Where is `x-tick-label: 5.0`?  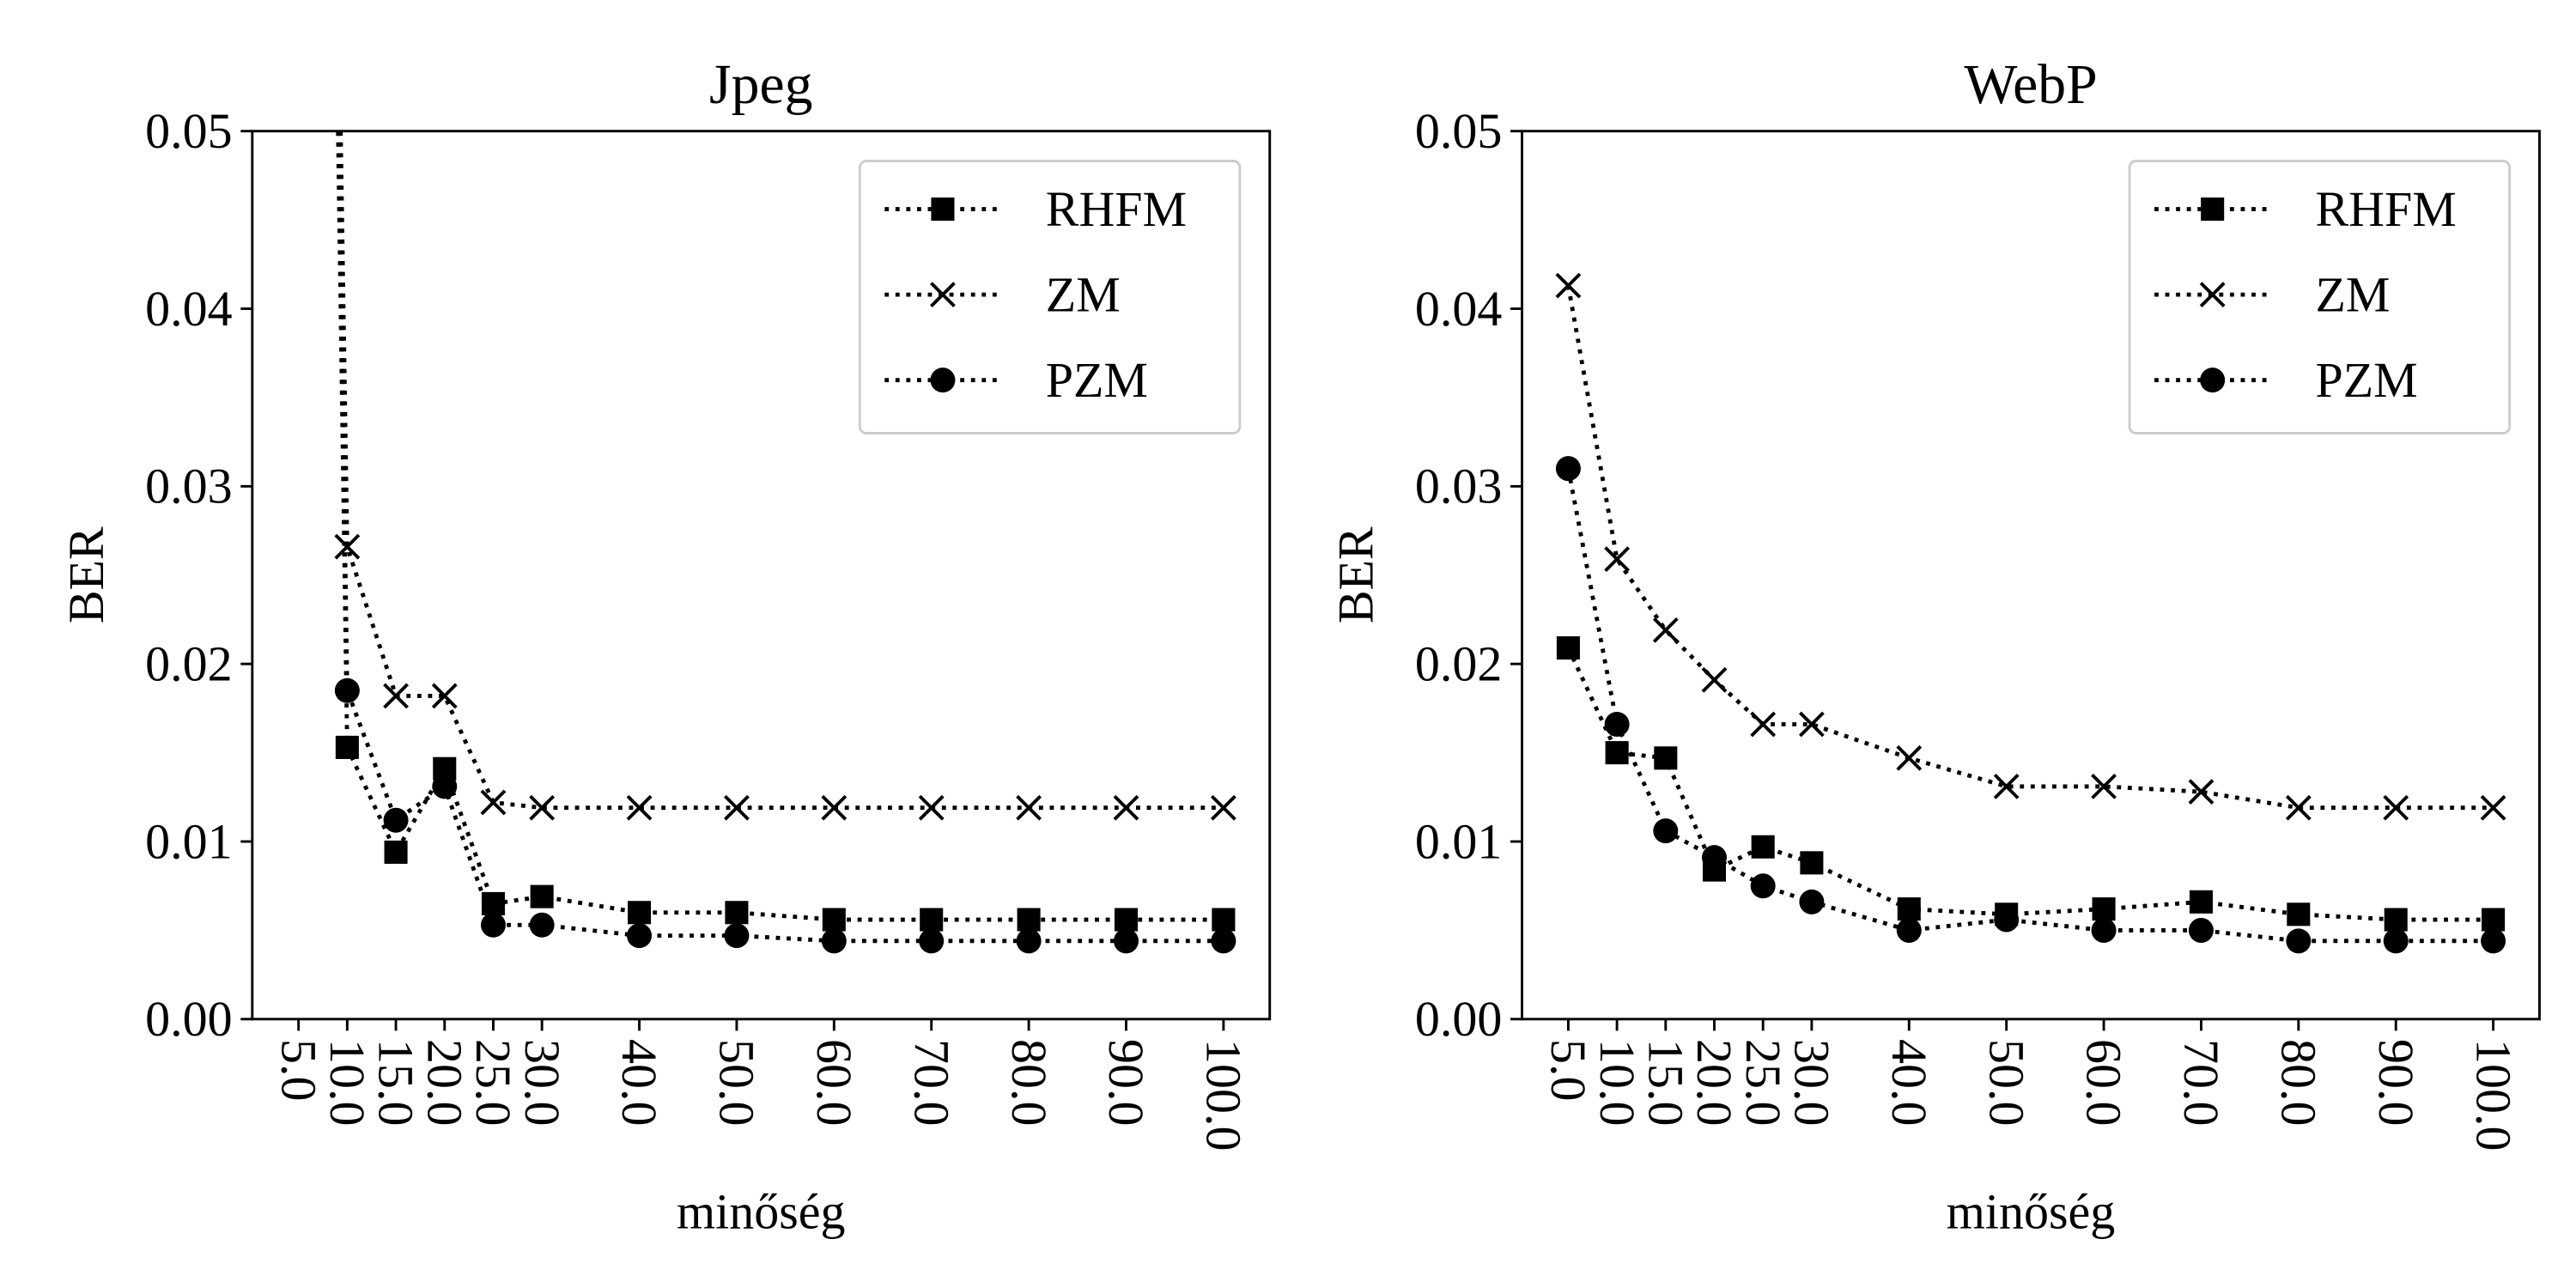
x-tick-label: 5.0 is located at coordinates (298, 1070).